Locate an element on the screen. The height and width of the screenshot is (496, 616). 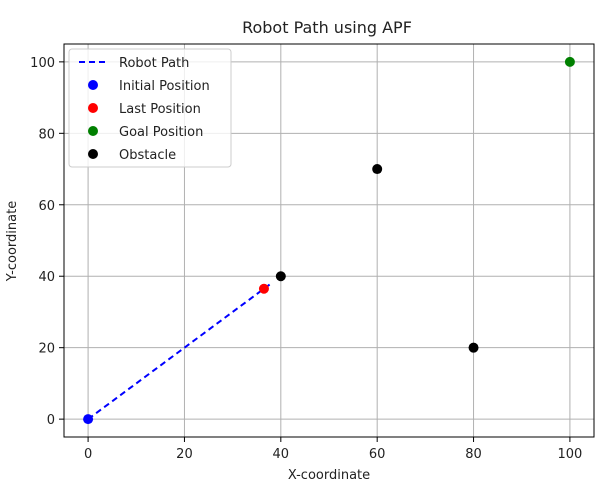
x-tick-label: 100 is located at coordinates (569, 454).